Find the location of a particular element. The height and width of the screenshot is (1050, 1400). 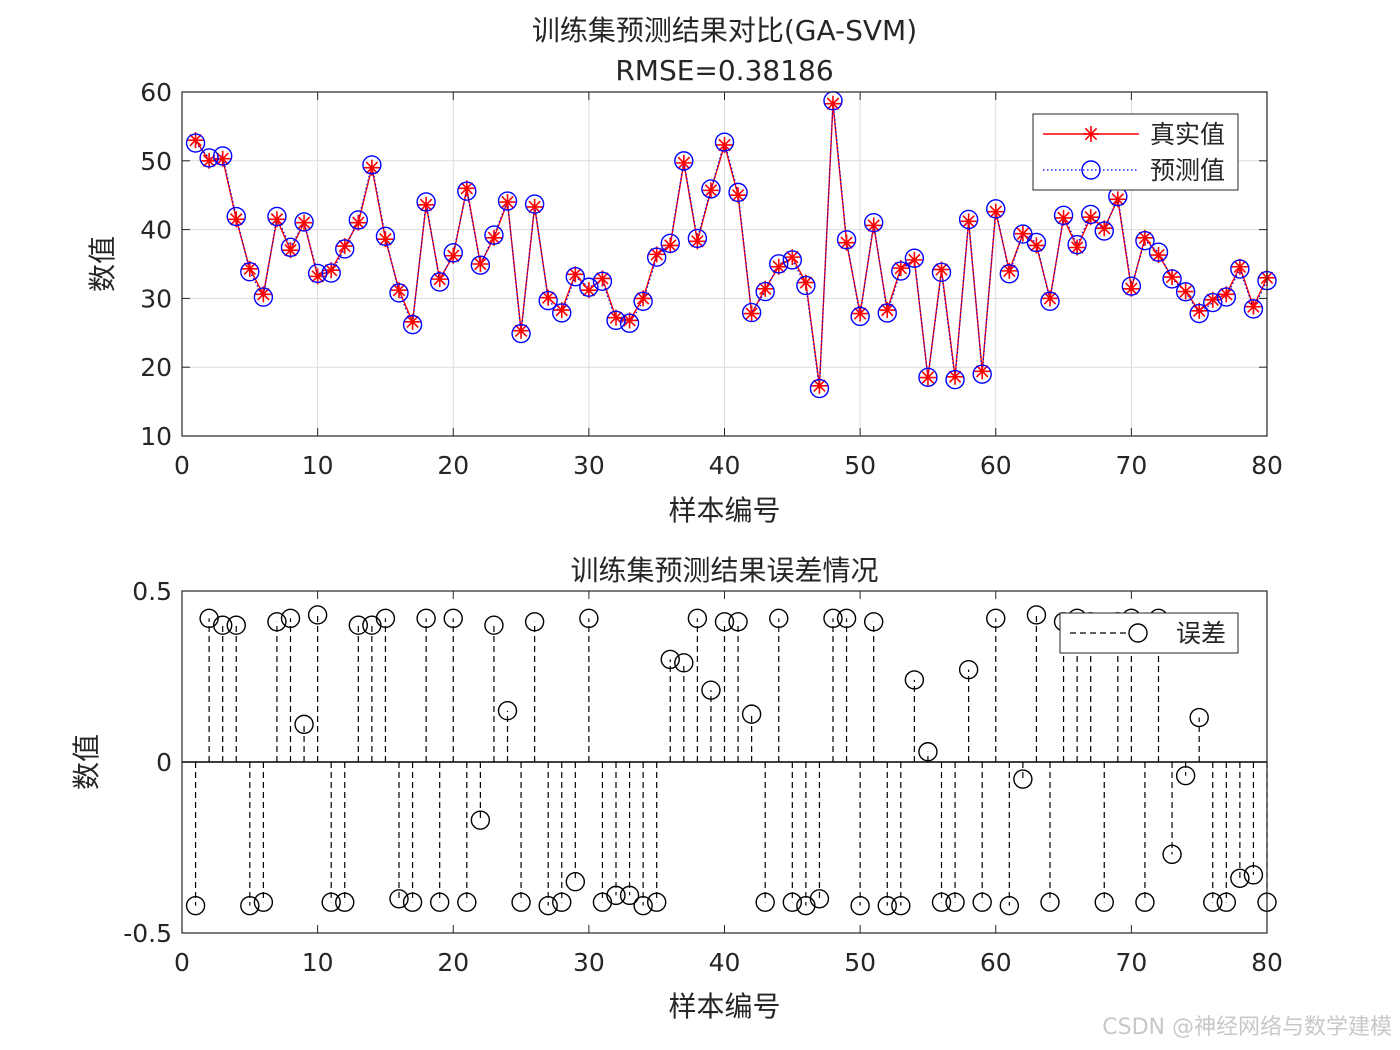

y-tick-label: -0.5 is located at coordinates (147, 933).